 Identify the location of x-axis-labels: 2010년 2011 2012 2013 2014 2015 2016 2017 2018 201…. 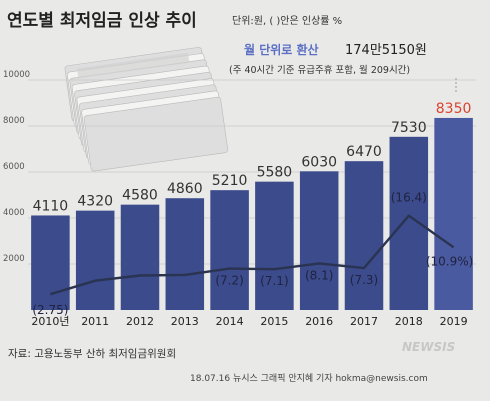
(249, 321).